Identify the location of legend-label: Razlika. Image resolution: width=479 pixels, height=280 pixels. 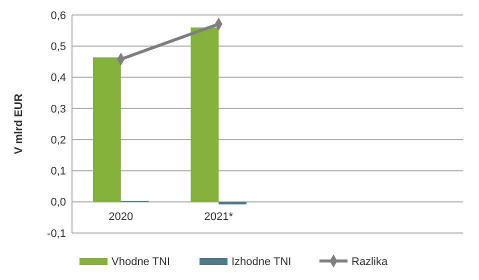
(370, 262).